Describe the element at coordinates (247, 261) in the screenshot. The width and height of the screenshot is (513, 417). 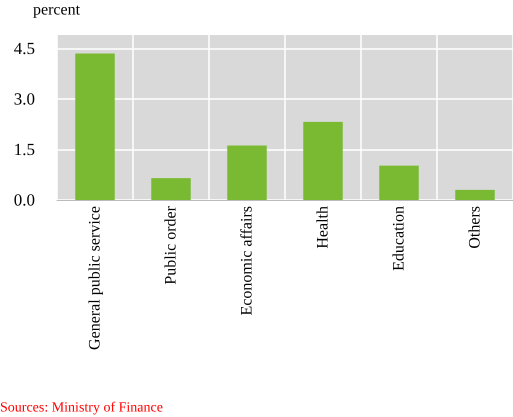
I see `x-tick-label: Economic affairs` at that location.